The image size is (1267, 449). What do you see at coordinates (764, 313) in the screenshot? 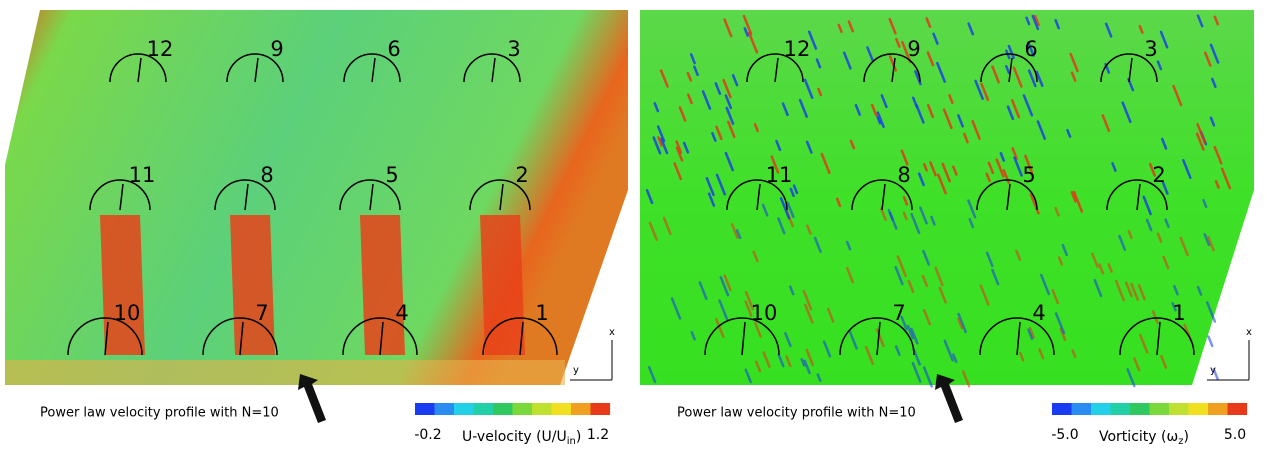
I see `turbine-label: 10` at bounding box center [764, 313].